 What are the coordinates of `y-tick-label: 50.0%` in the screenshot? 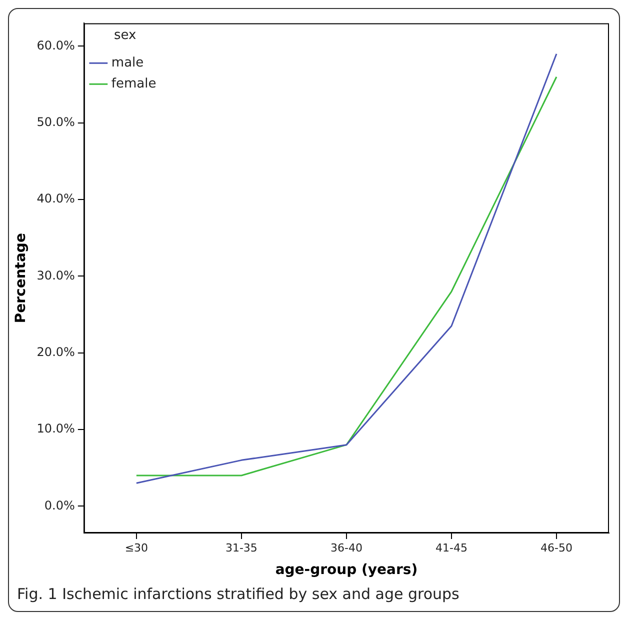 It's located at (55, 121).